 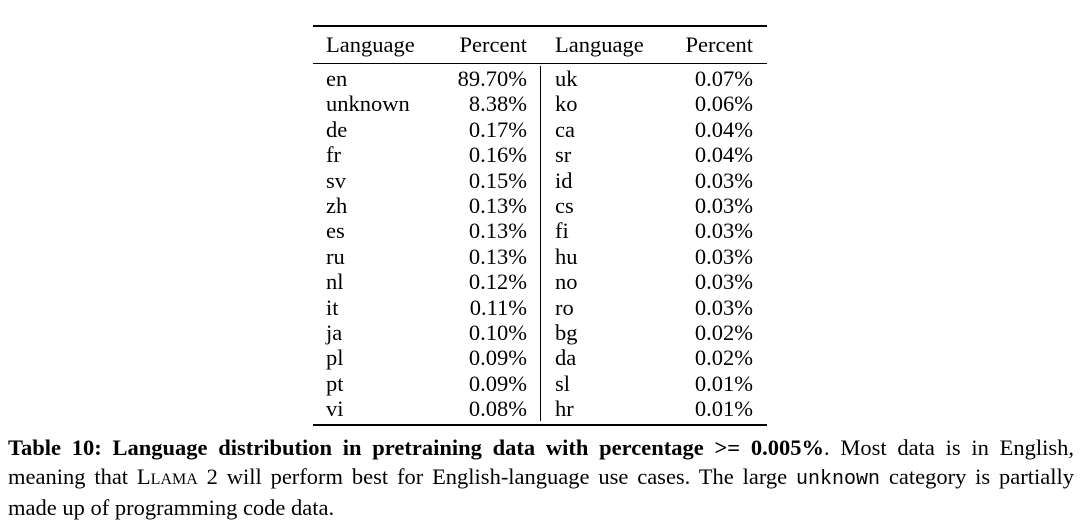 What do you see at coordinates (590, 231) in the screenshot?
I see `language-cell: fi` at bounding box center [590, 231].